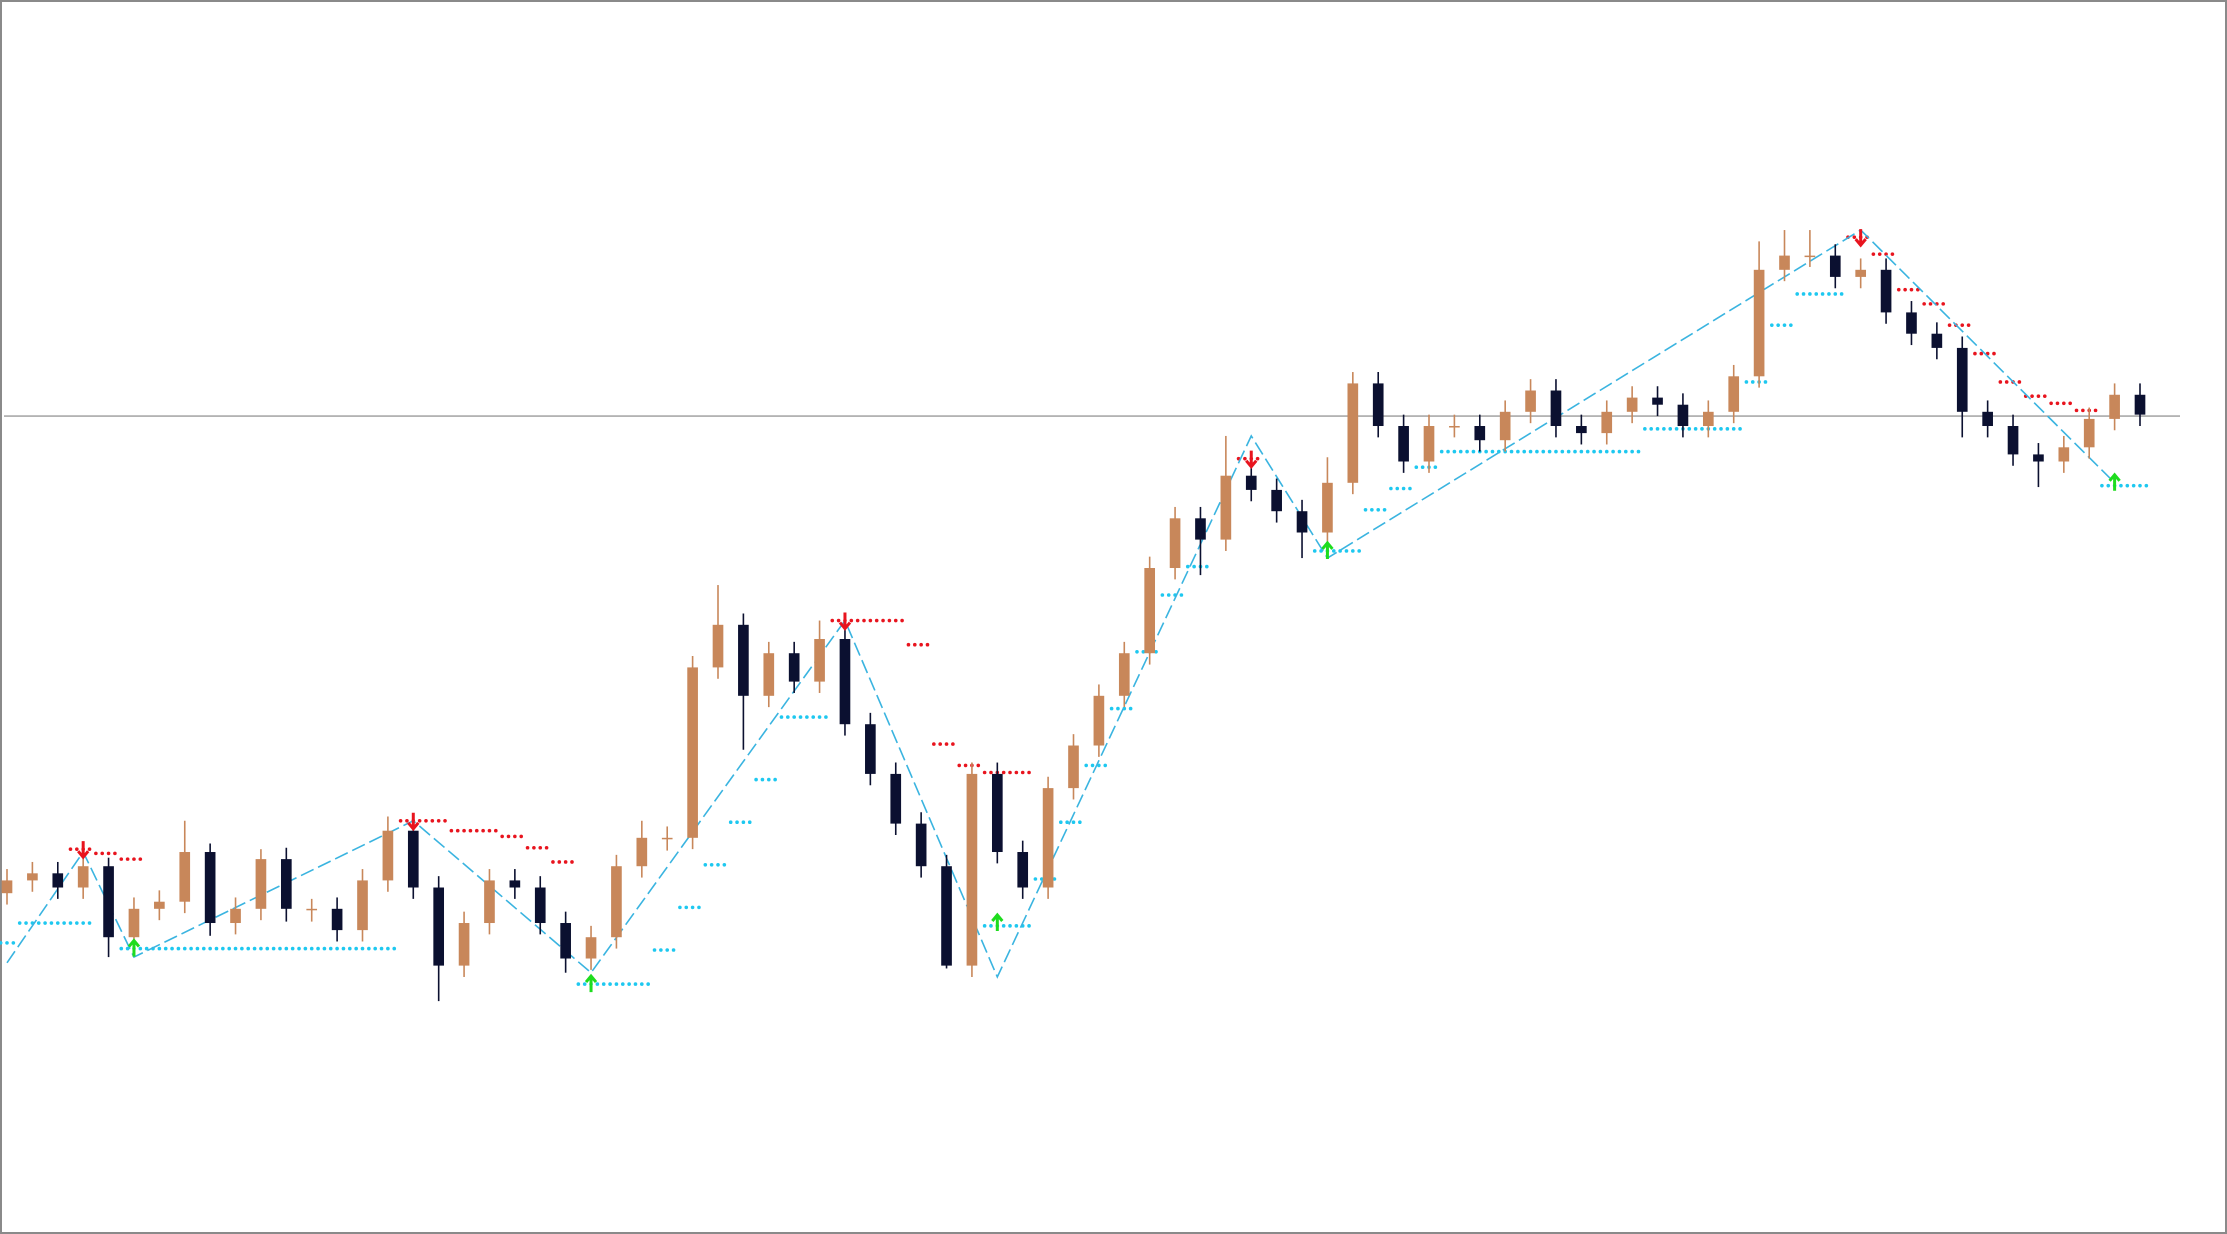 The width and height of the screenshot is (2227, 1234). What do you see at coordinates (1251, 460) in the screenshot?
I see `sell-arrow` at bounding box center [1251, 460].